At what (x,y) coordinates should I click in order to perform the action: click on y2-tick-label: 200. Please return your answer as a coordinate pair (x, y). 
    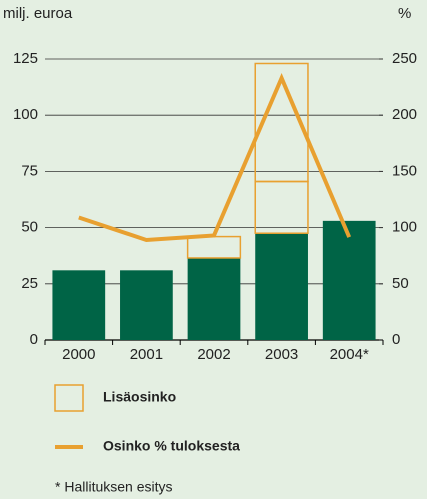
    Looking at the image, I should click on (404, 114).